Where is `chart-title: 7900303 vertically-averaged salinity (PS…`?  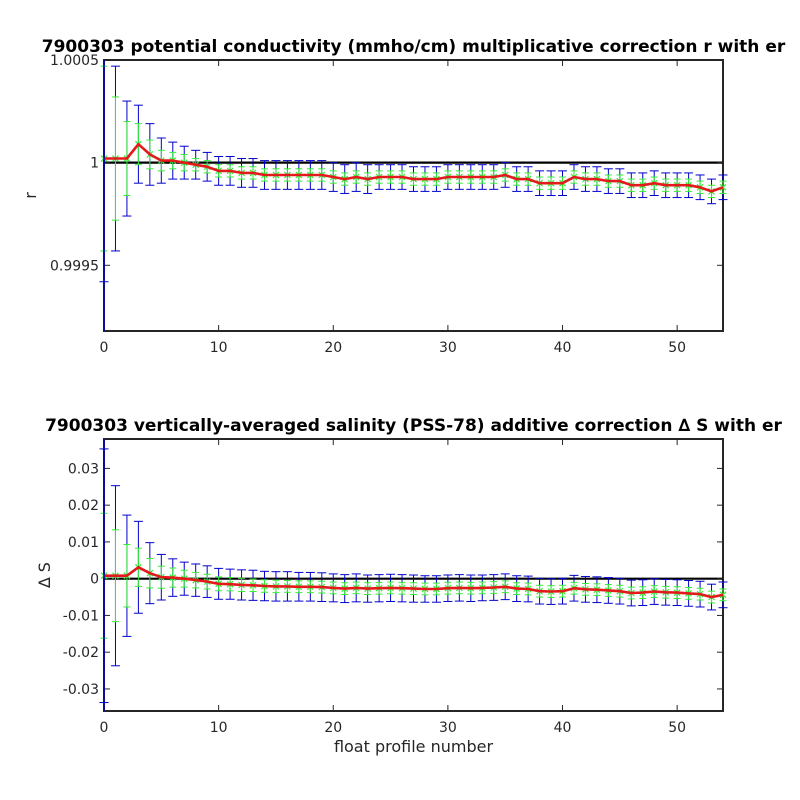
chart-title: 7900303 vertically-averaged salinity (PS… is located at coordinates (413, 426).